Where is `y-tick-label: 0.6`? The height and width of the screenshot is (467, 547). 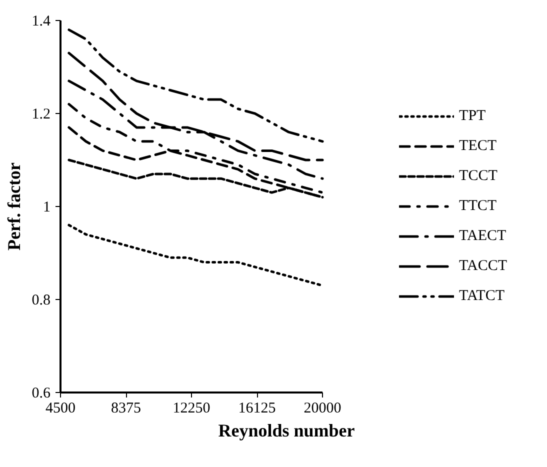 y-tick-label: 0.6 is located at coordinates (41, 394).